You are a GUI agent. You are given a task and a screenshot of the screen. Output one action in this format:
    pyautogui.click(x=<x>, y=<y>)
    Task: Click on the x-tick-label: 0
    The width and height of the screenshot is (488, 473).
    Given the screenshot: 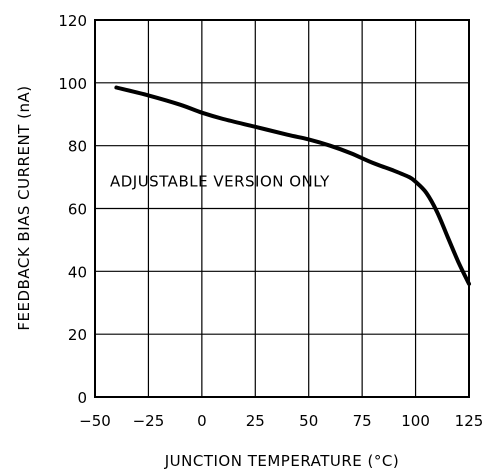 What is the action you would take?
    pyautogui.click(x=202, y=421)
    